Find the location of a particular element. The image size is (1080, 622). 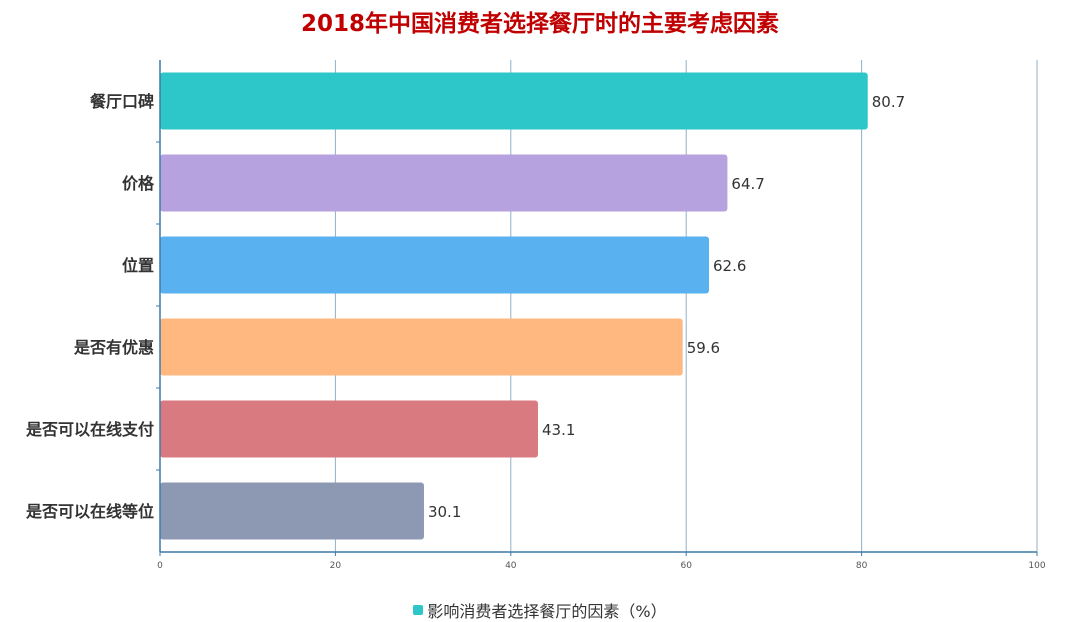

x-tick-label: 40 is located at coordinates (511, 566).